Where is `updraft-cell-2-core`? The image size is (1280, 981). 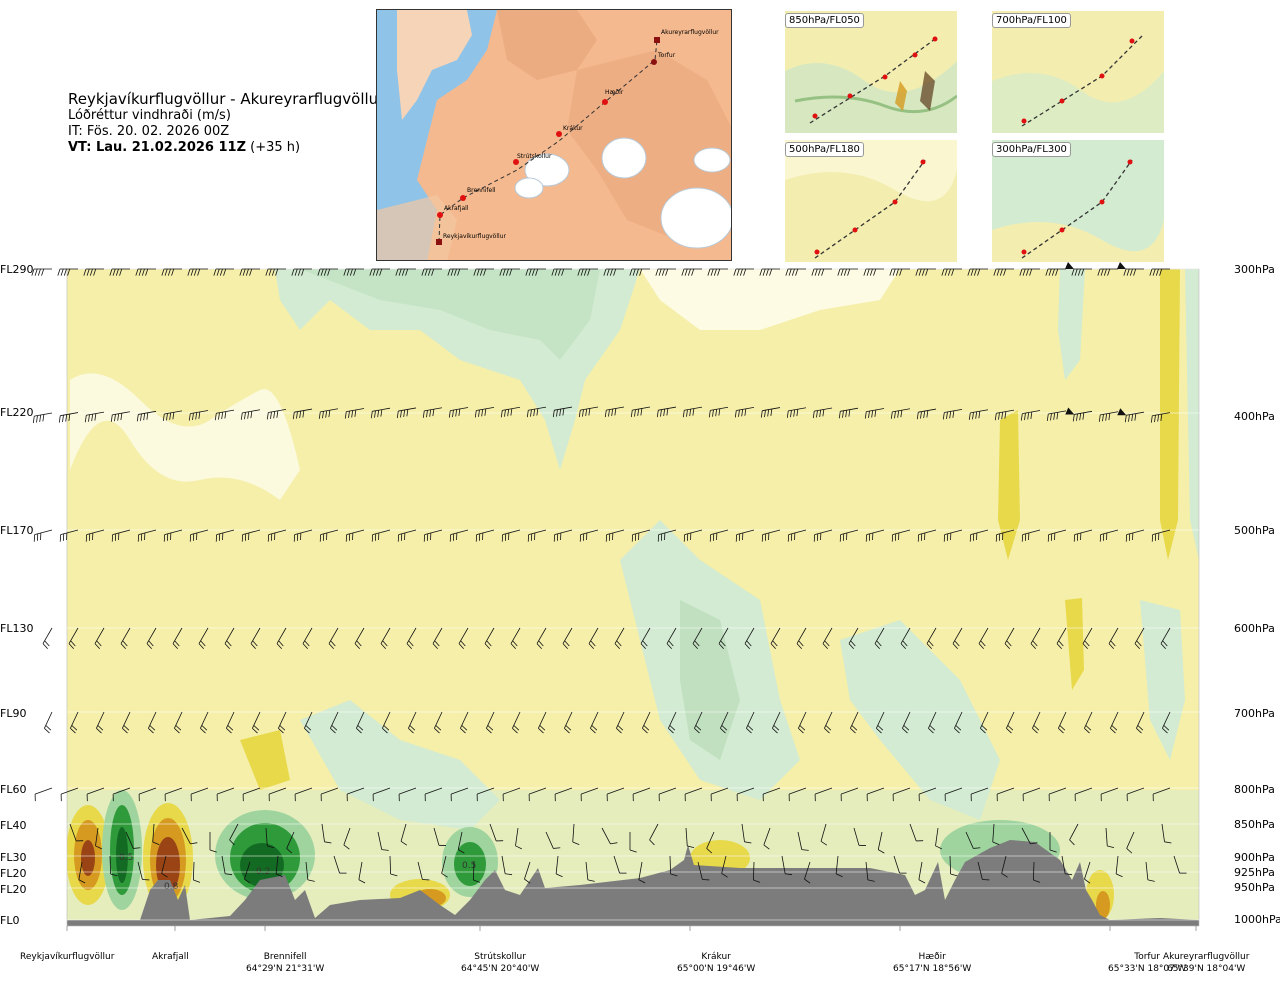
updraft-cell-2-core is located at coordinates (262, 865).